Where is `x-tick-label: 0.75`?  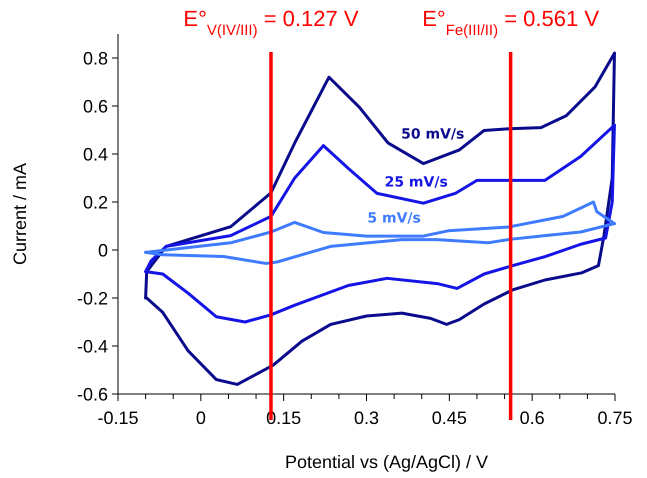
x-tick-label: 0.75 is located at coordinates (615, 418).